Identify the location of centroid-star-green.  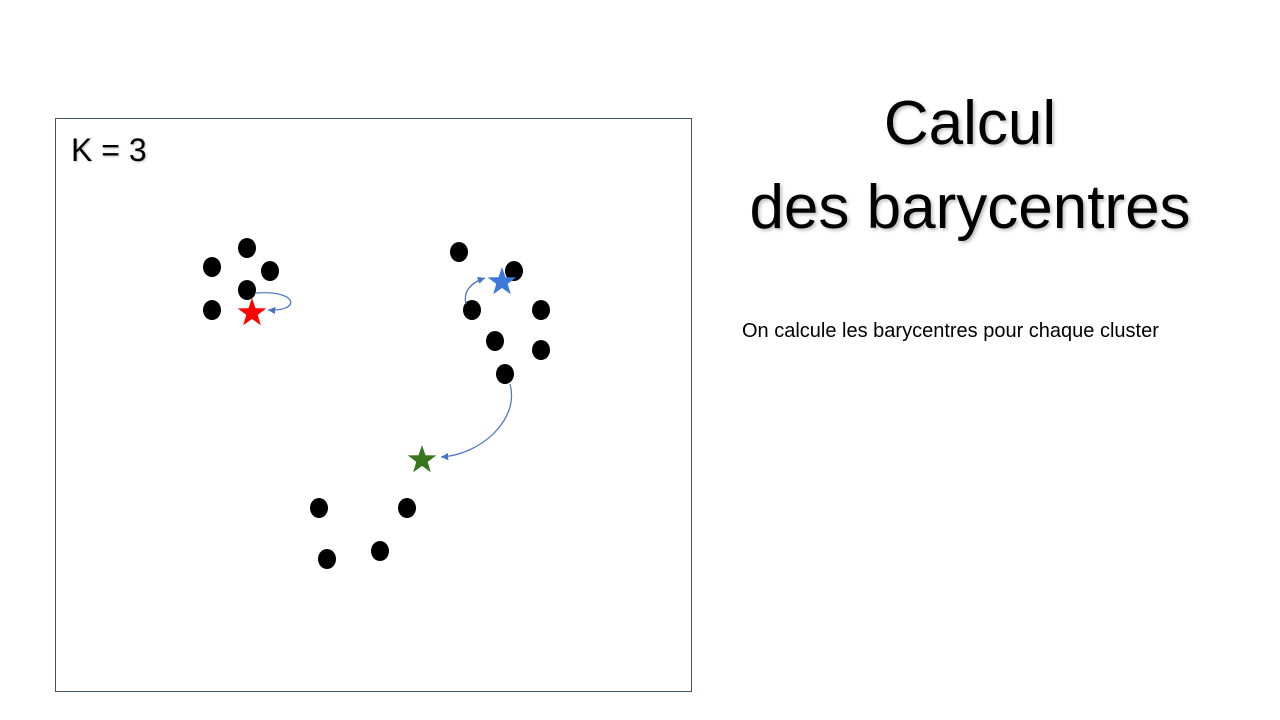
(422, 459).